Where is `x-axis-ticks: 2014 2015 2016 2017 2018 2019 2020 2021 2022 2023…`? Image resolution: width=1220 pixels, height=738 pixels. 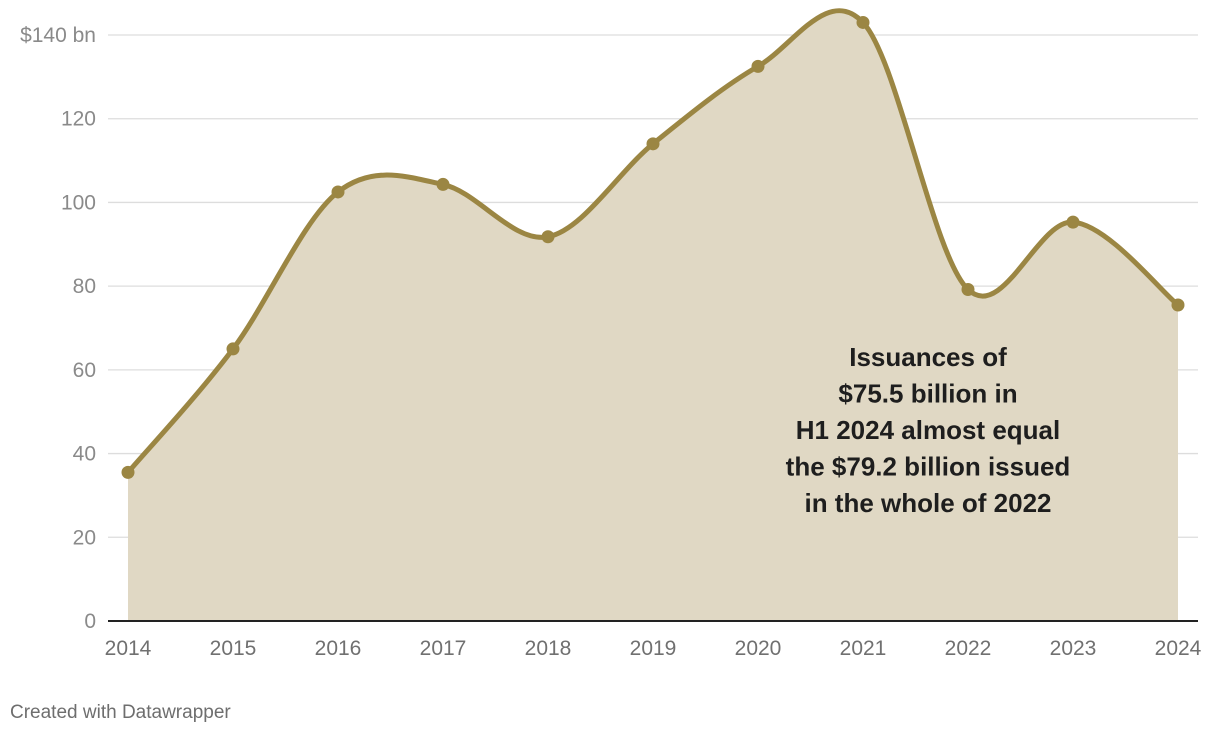
x-axis-ticks: 2014 2015 2016 2017 2018 2019 2020 2021 2022 2023… is located at coordinates (653, 648).